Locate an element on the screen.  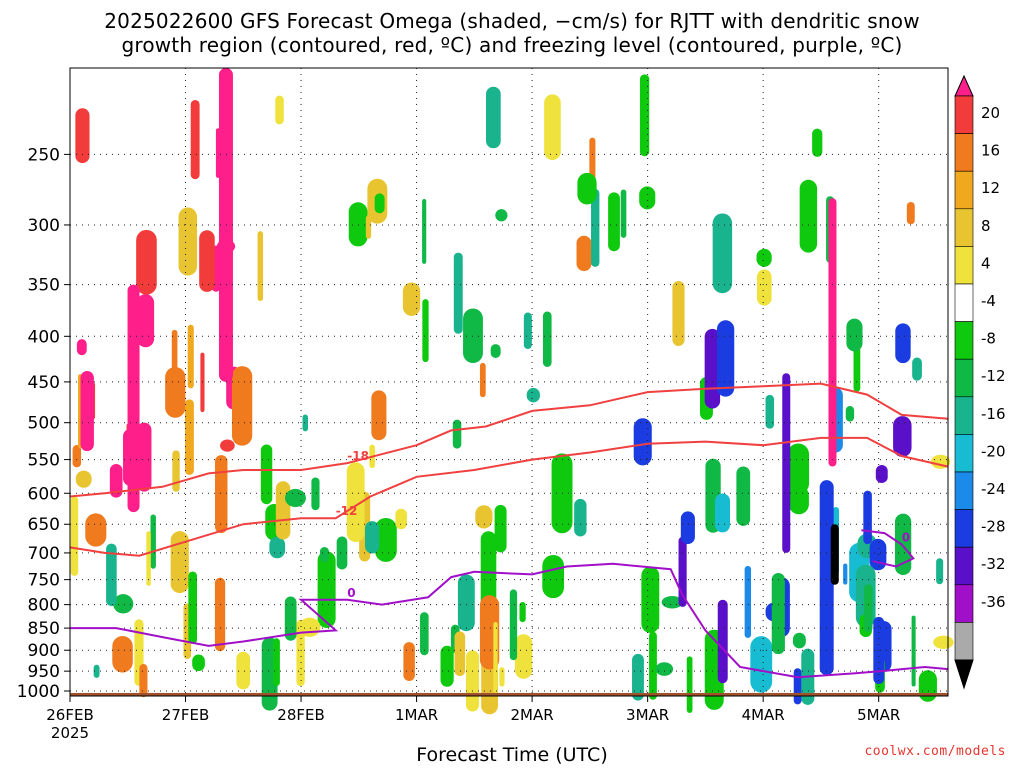
contour-line is located at coordinates (509, 440).